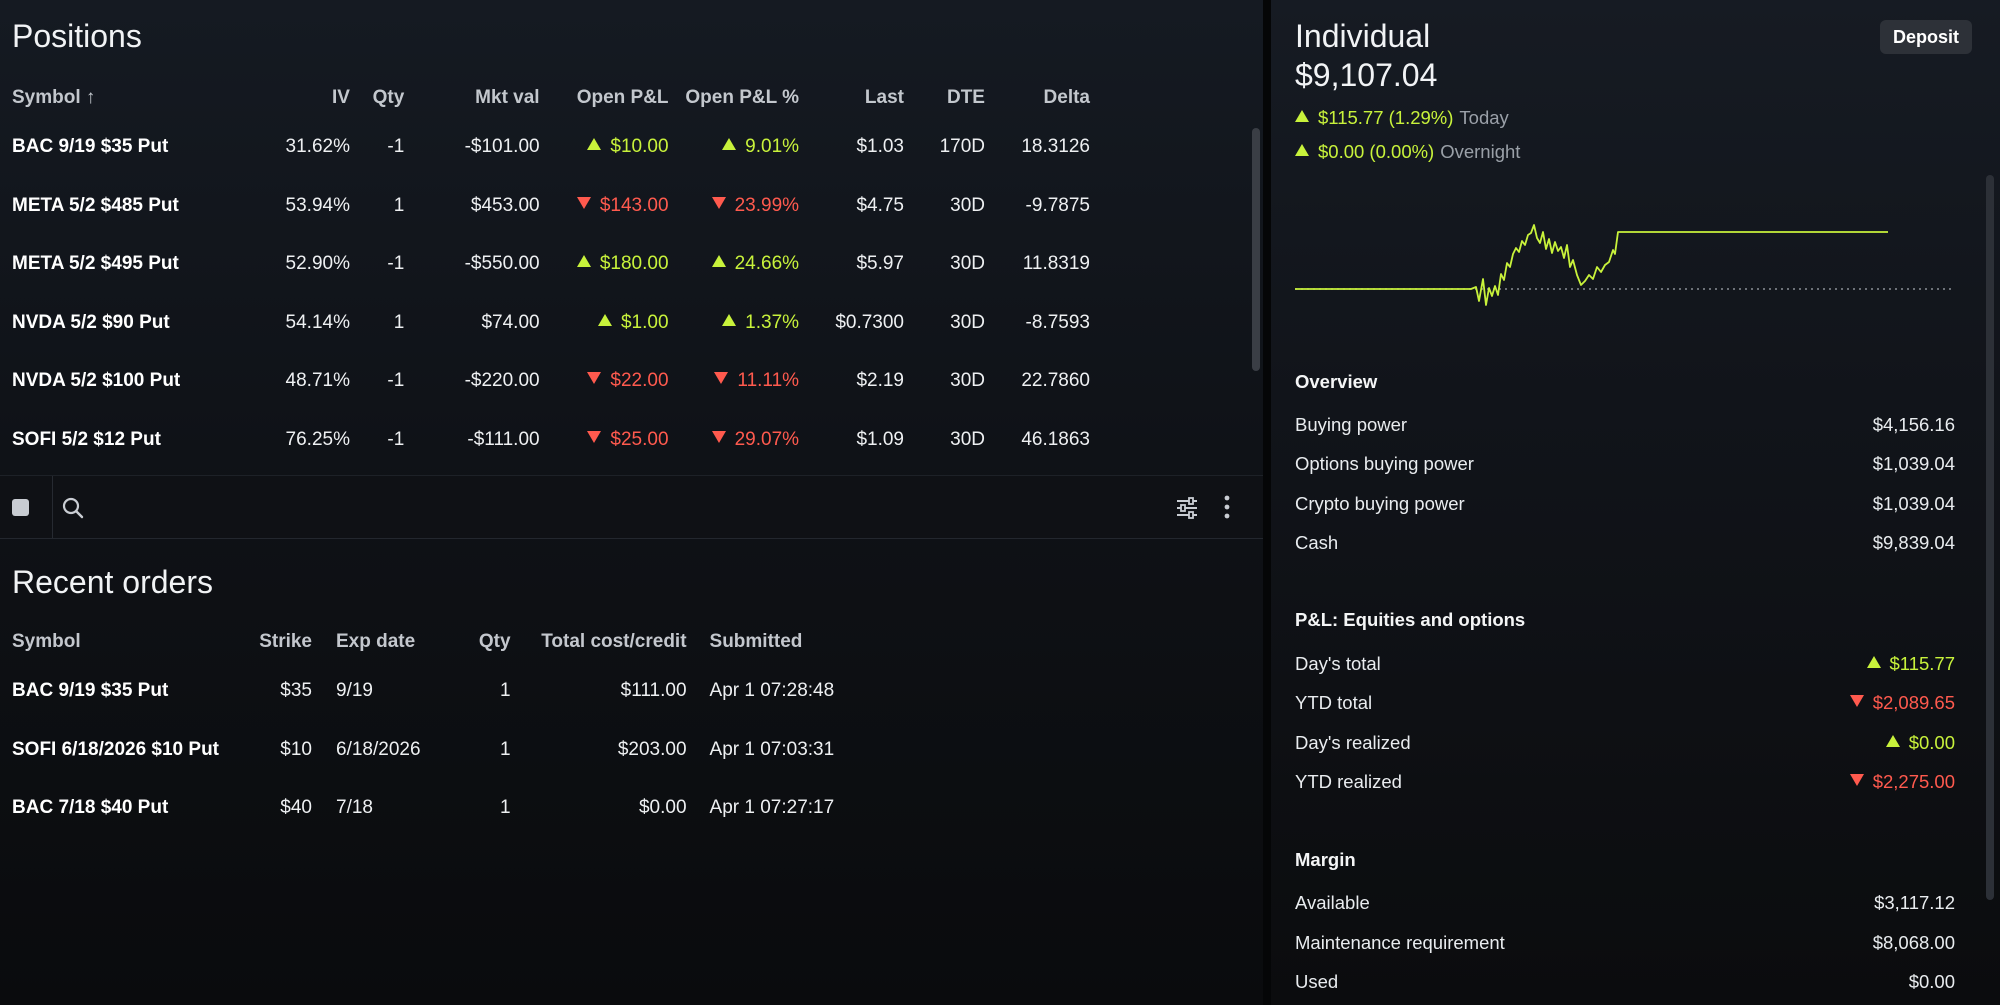 The image size is (2000, 1005). I want to click on position-delta: 22.7860, so click(1055, 381).